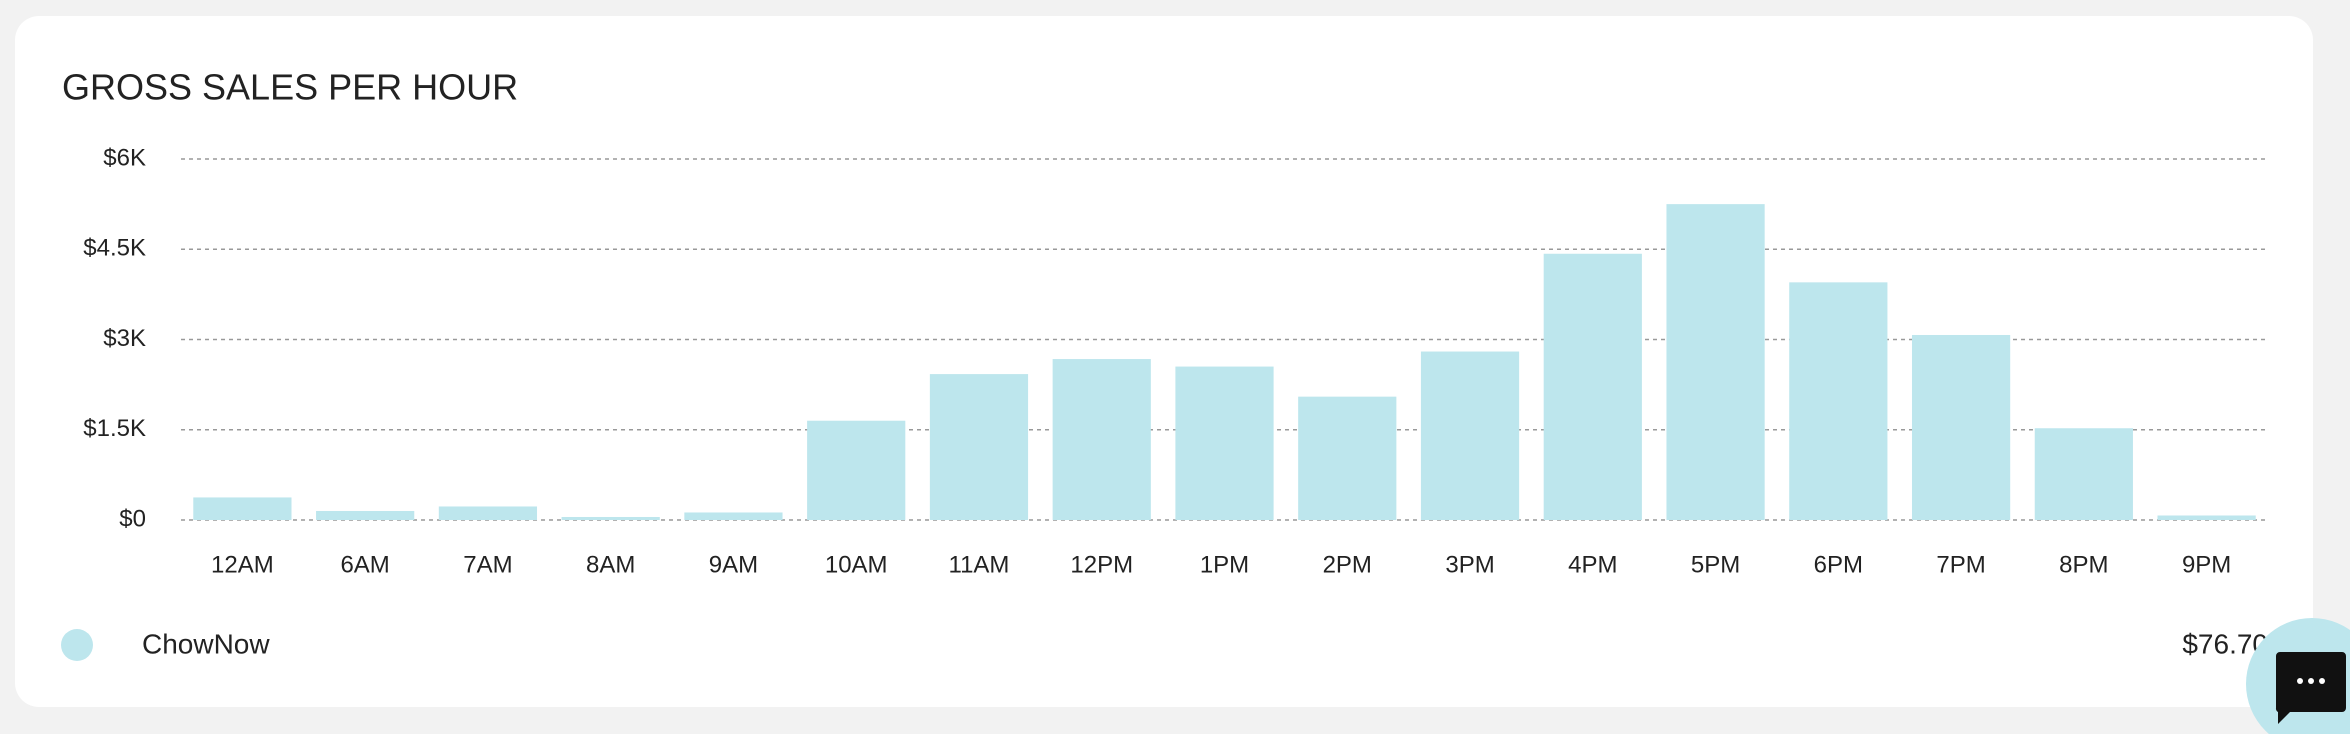 The height and width of the screenshot is (734, 2350). Describe the element at coordinates (1469, 564) in the screenshot. I see `x-tick-label: 3PM` at that location.